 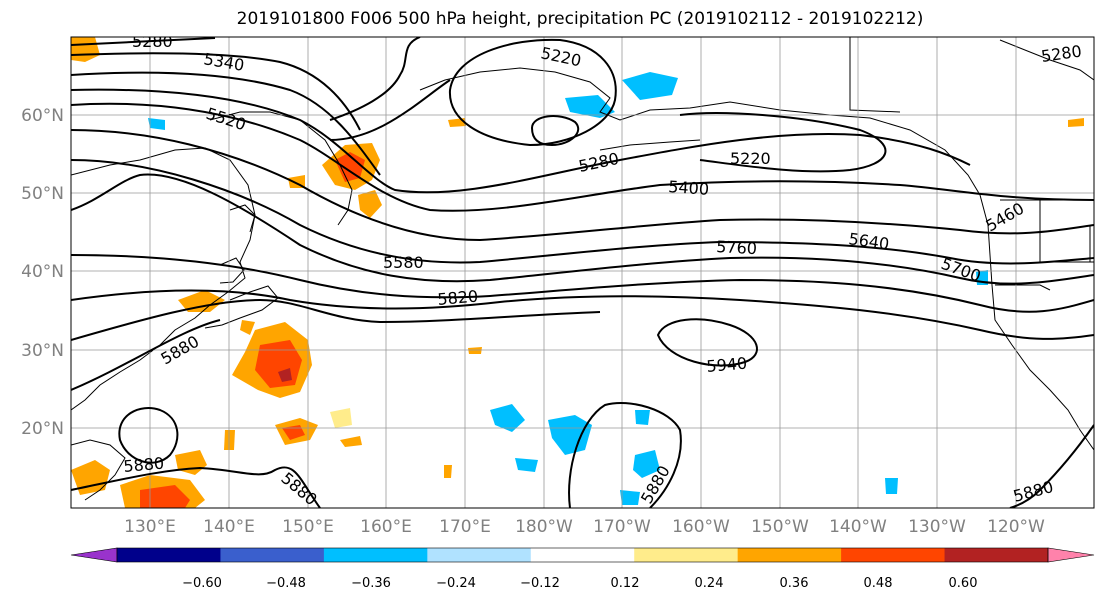 I want to click on lon-label: 140°E, so click(x=229, y=527).